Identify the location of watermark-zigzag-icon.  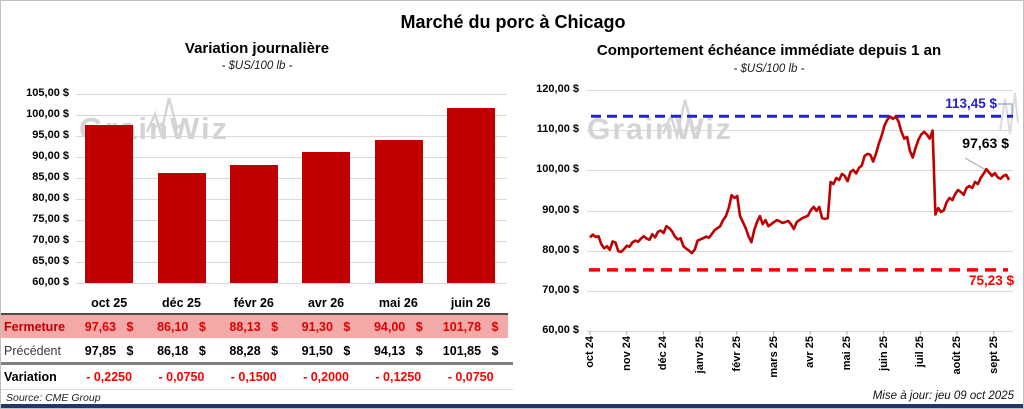
(1009, 113).